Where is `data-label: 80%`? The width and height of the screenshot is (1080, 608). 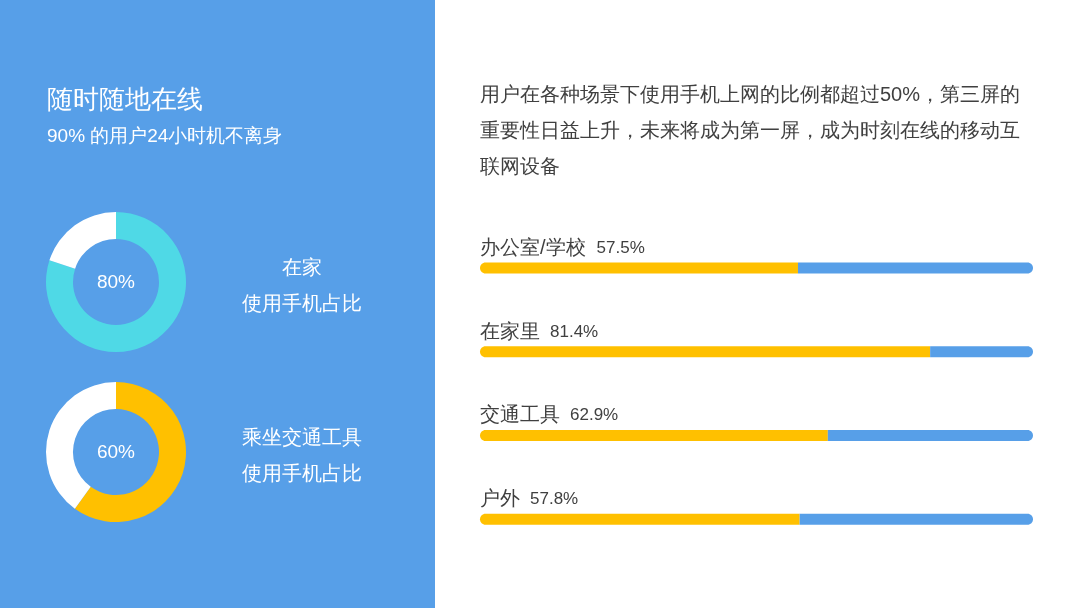 data-label: 80% is located at coordinates (116, 281).